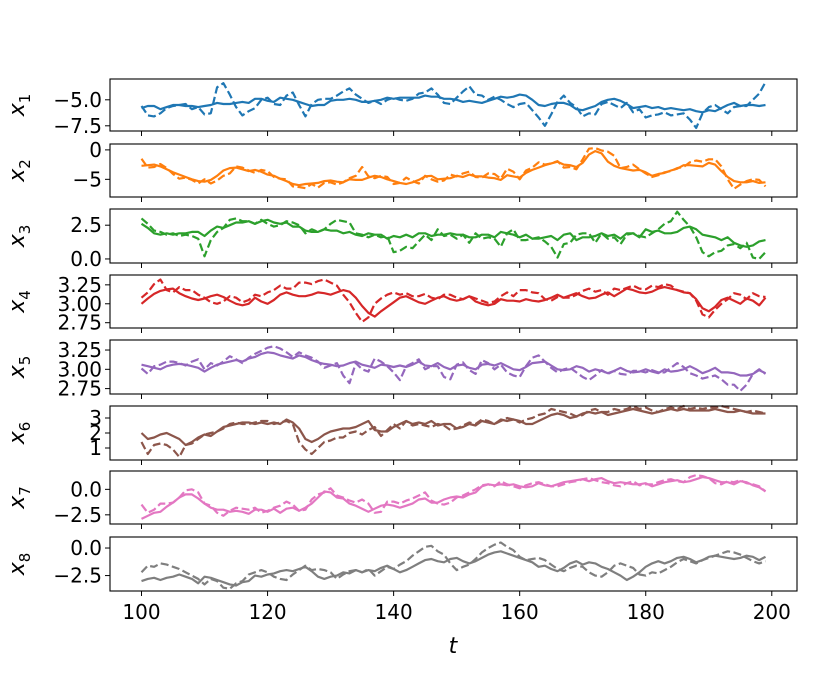 This screenshot has width=830, height=692. Describe the element at coordinates (267, 612) in the screenshot. I see `xtick-label: 120` at that location.